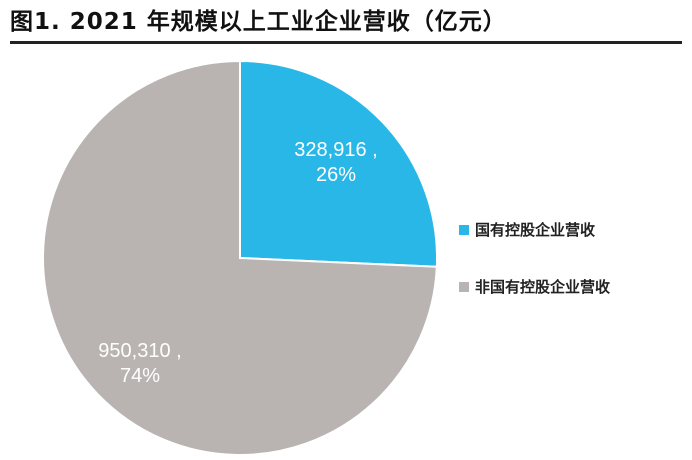 Image resolution: width=692 pixels, height=460 pixels. I want to click on legend-item-state-owned: 国有控股企业营收, so click(527, 229).